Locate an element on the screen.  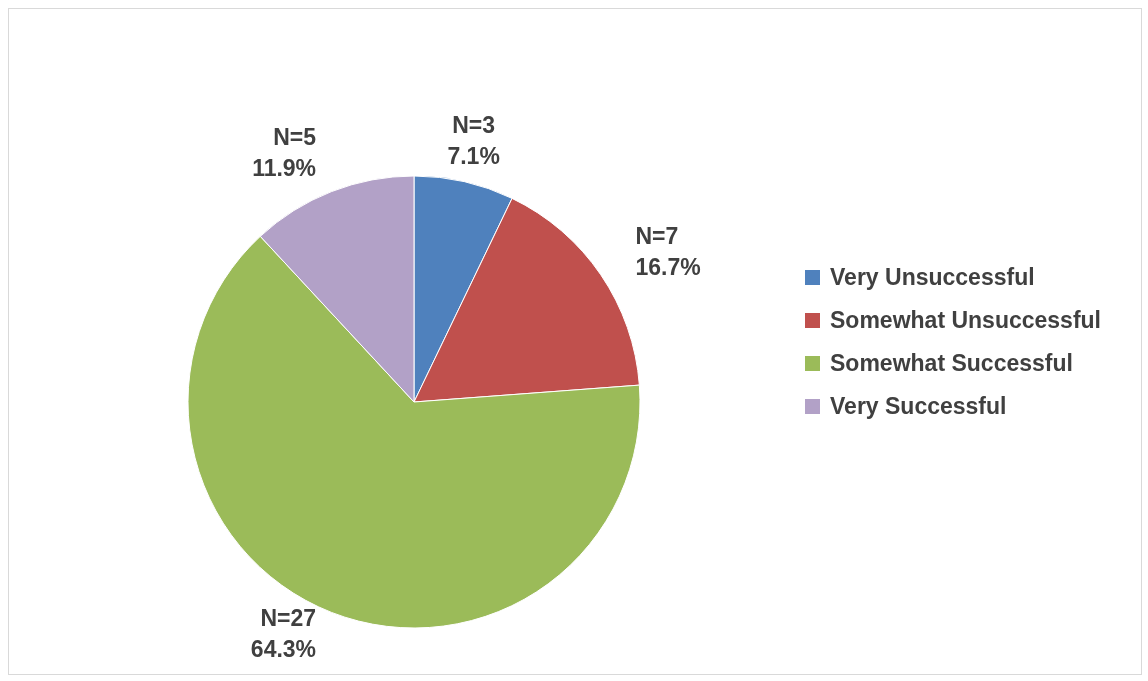
legend-label: Very Unsuccessful is located at coordinates (932, 277).